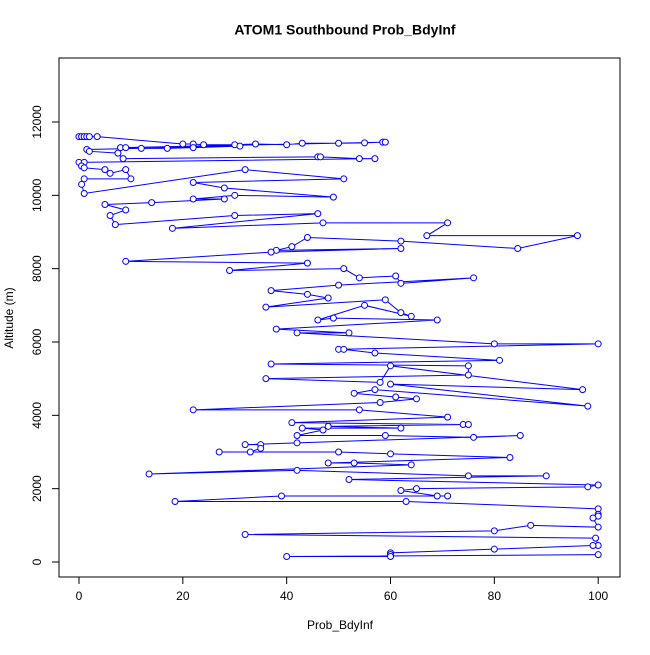 The height and width of the screenshot is (655, 650). Describe the element at coordinates (183, 596) in the screenshot. I see `x-tick-label: 20` at that location.